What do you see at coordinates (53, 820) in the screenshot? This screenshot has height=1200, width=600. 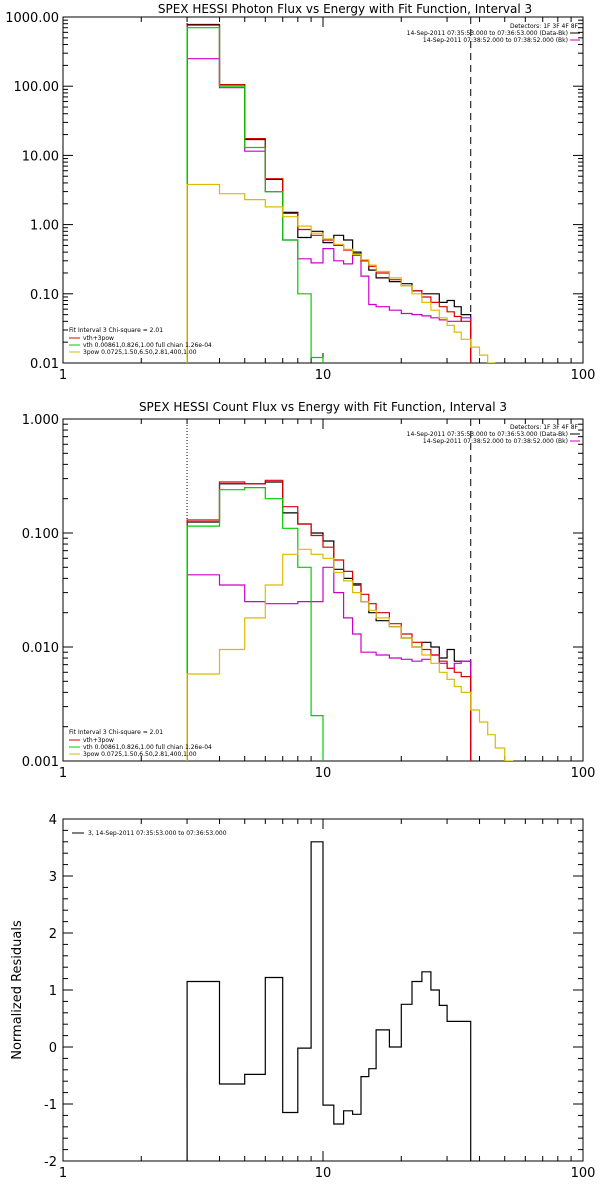 I see `y-tick-label: 4` at bounding box center [53, 820].